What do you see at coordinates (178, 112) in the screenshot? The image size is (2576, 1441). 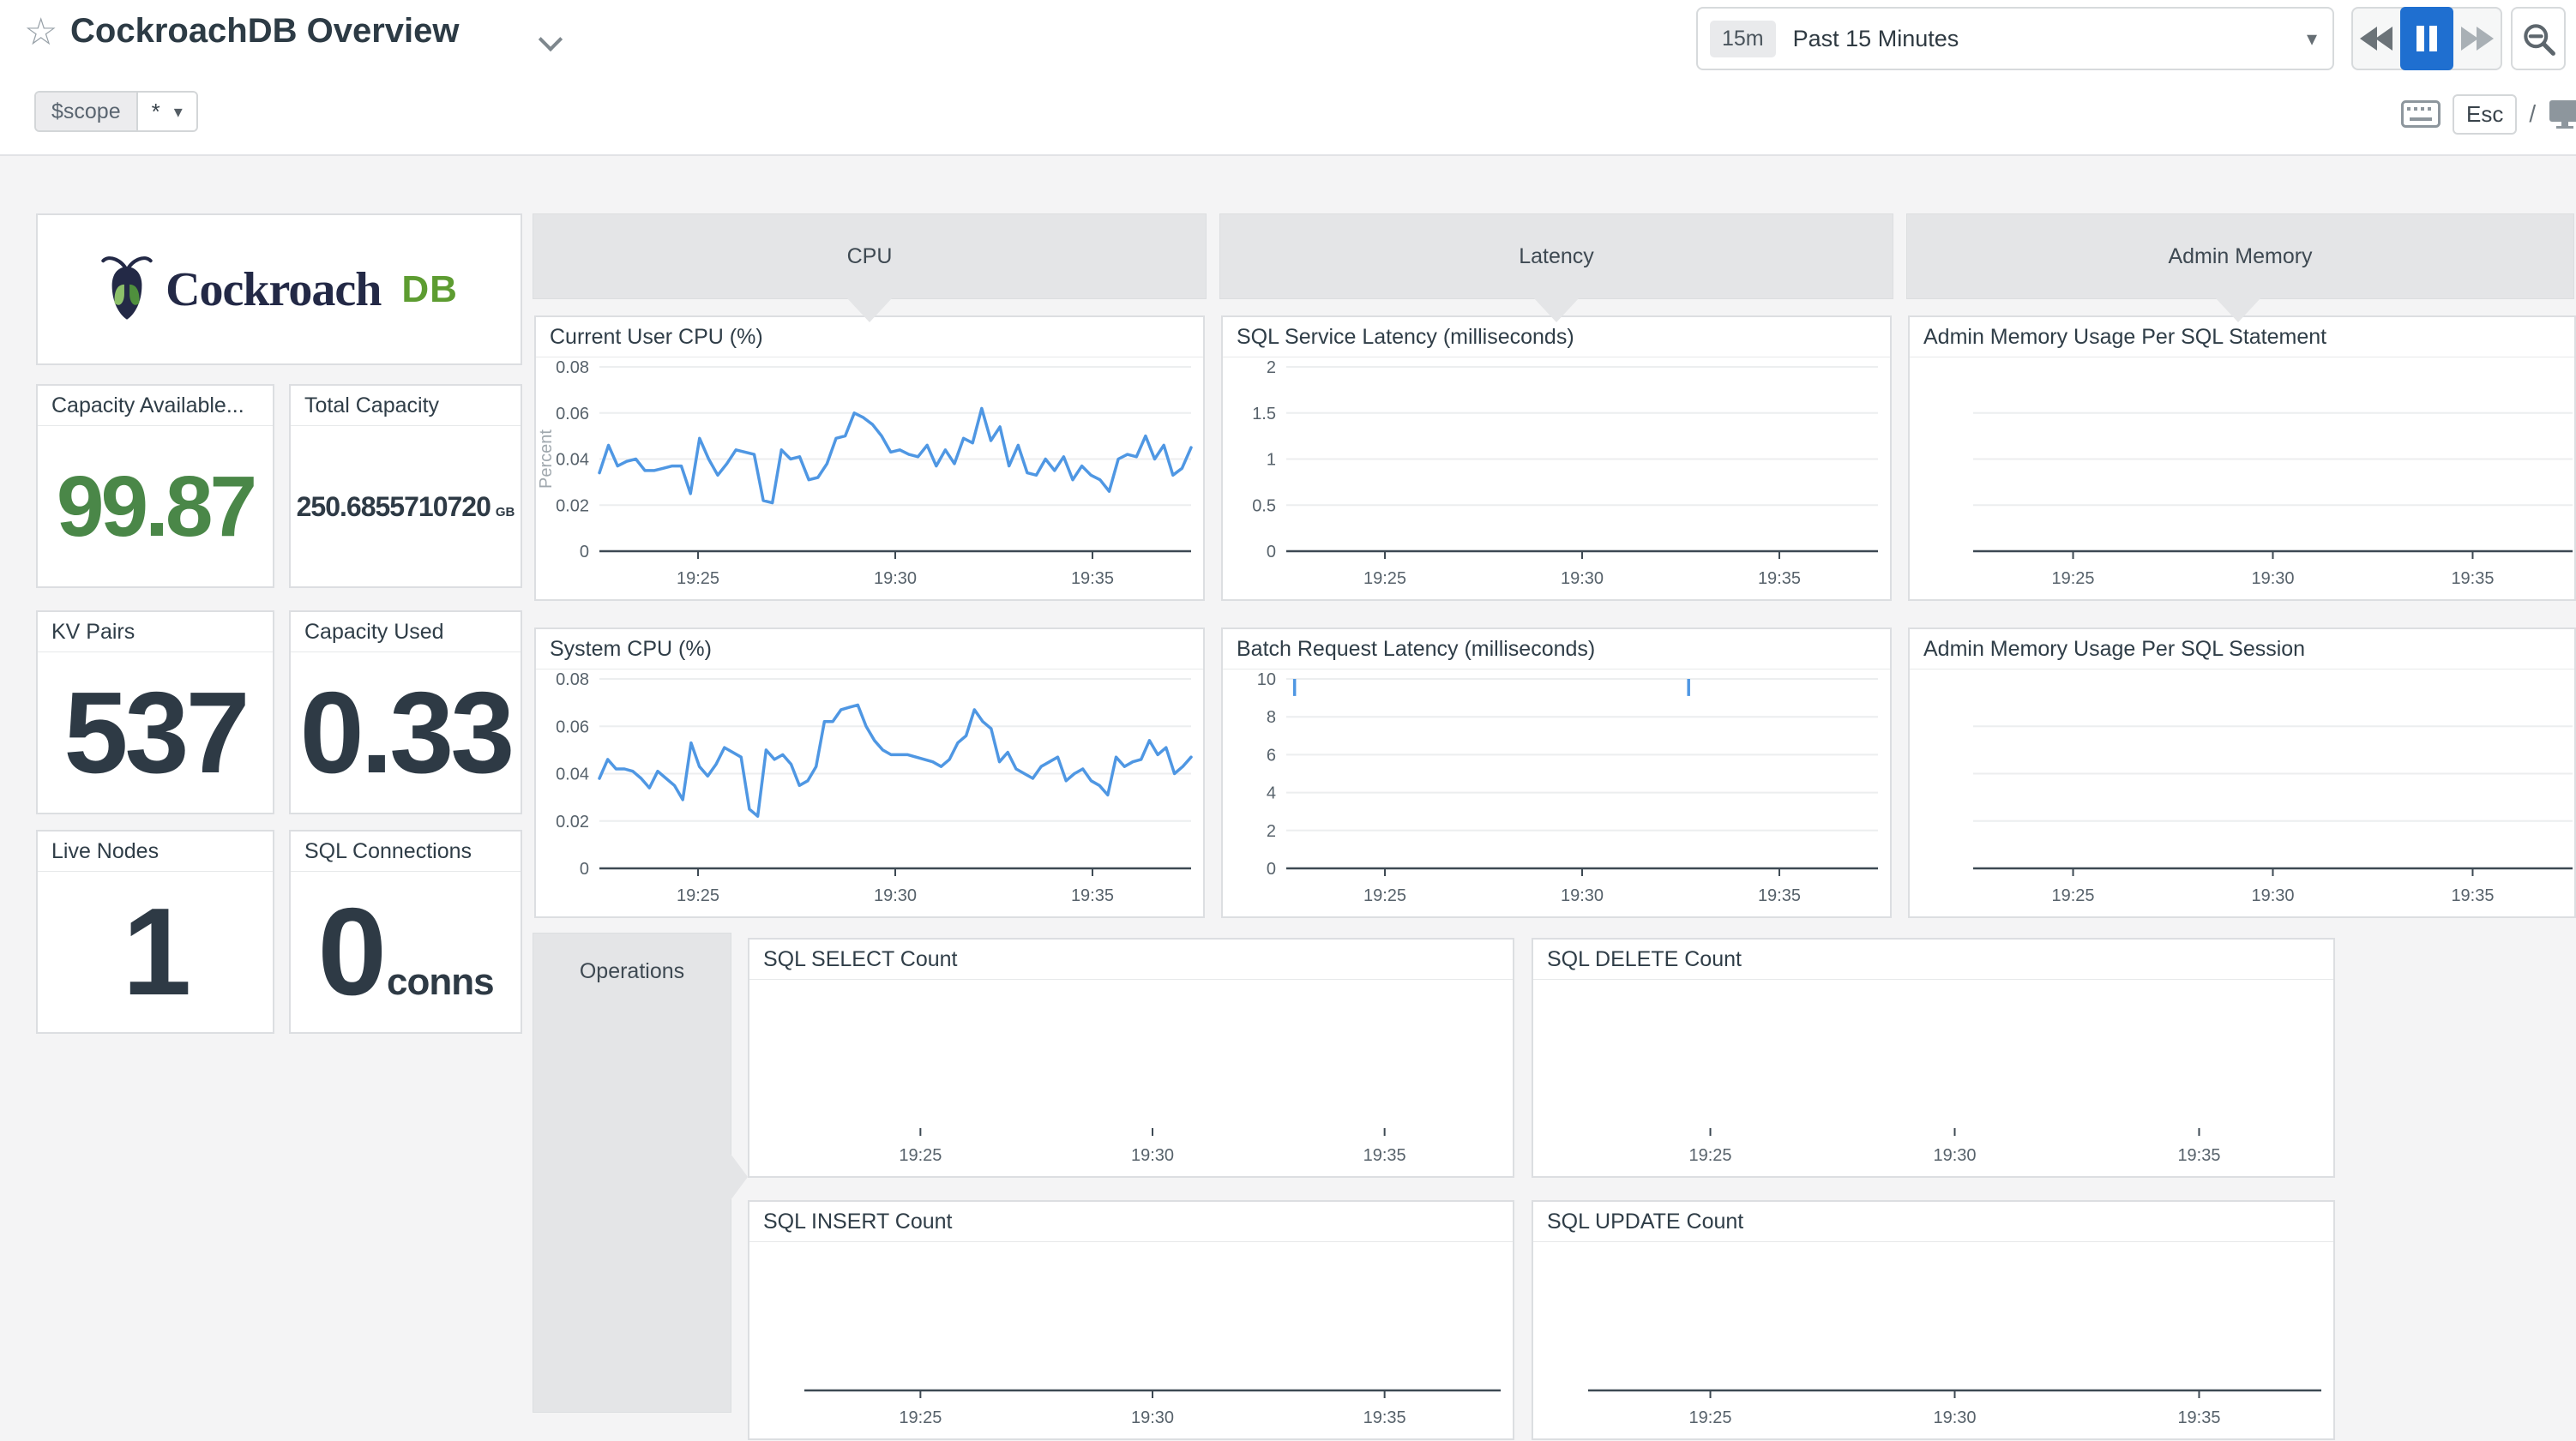 I see `scope-caret-icon: ▾` at bounding box center [178, 112].